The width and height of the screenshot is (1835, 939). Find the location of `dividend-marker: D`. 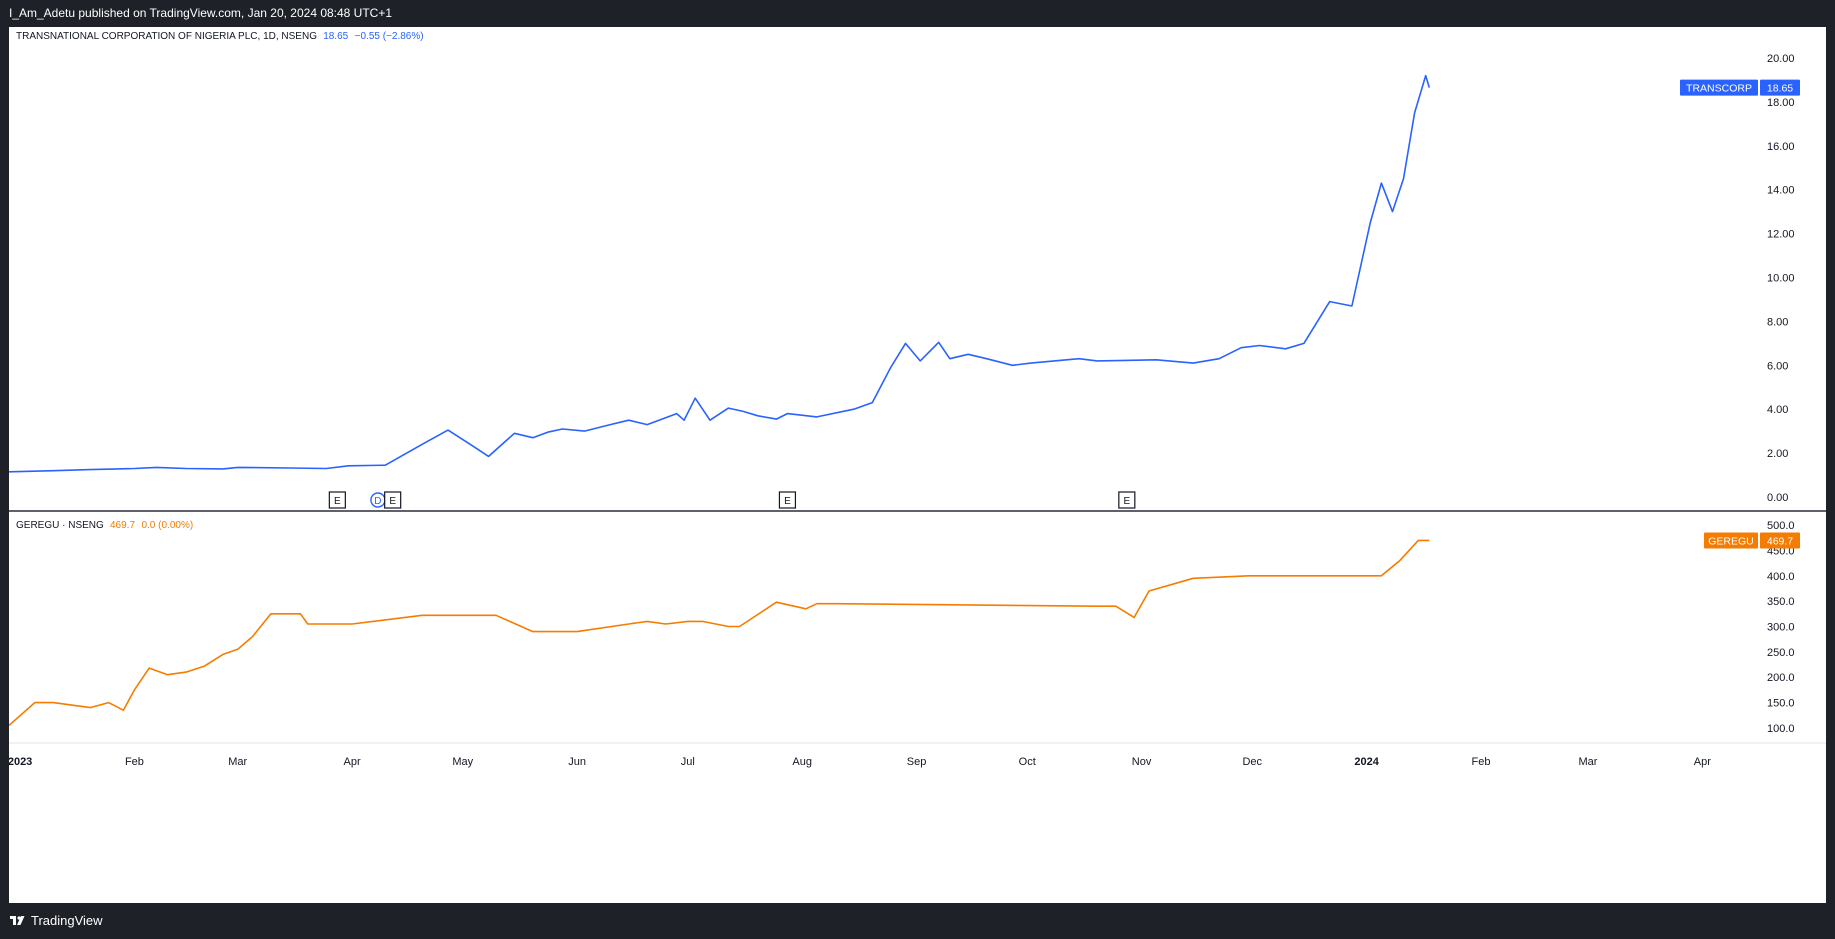

dividend-marker: D is located at coordinates (378, 500).